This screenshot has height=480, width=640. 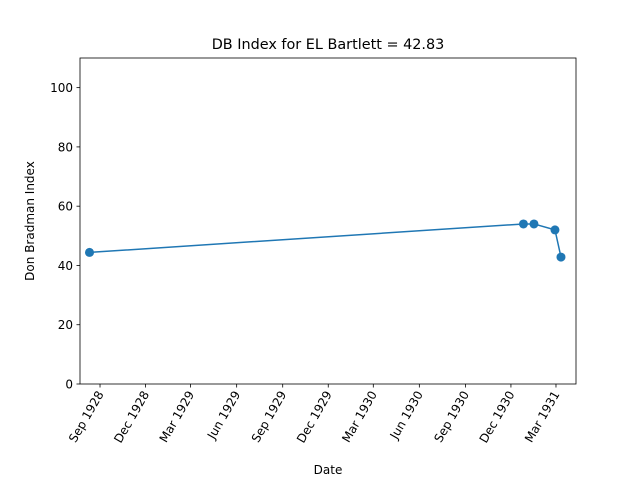 I want to click on series-layer, so click(x=325, y=240).